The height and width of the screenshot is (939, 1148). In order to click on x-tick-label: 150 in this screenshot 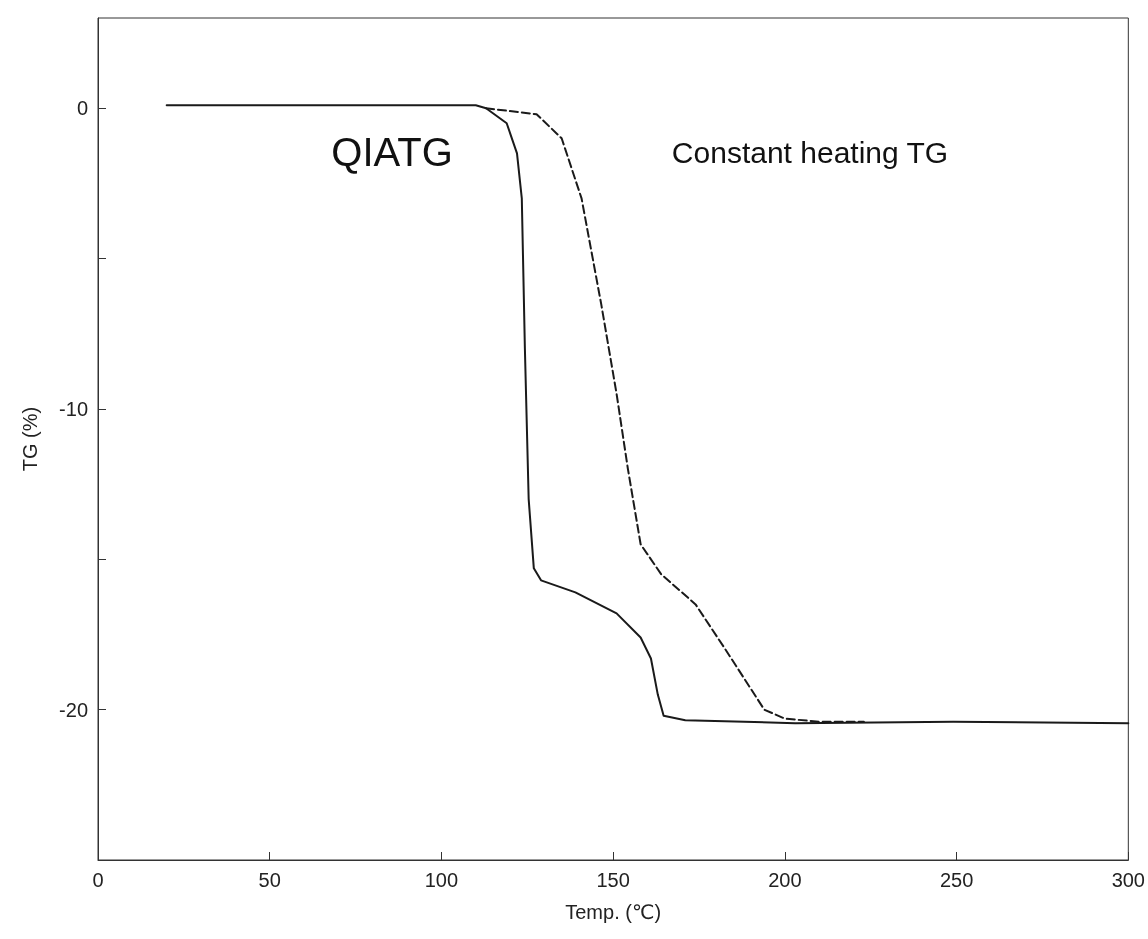, I will do `click(613, 880)`.